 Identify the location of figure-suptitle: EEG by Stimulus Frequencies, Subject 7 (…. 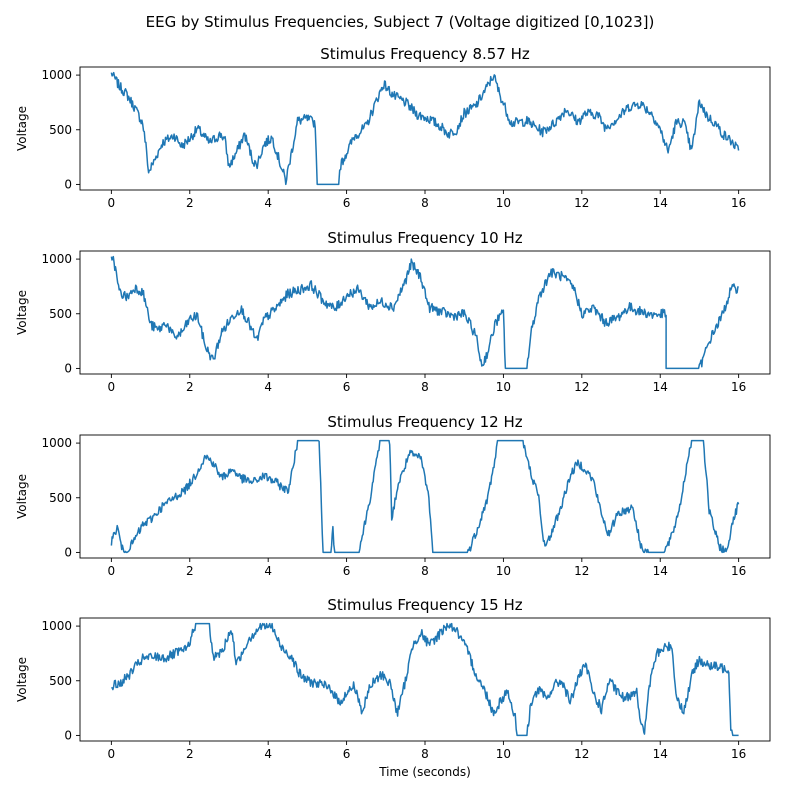
(400, 22).